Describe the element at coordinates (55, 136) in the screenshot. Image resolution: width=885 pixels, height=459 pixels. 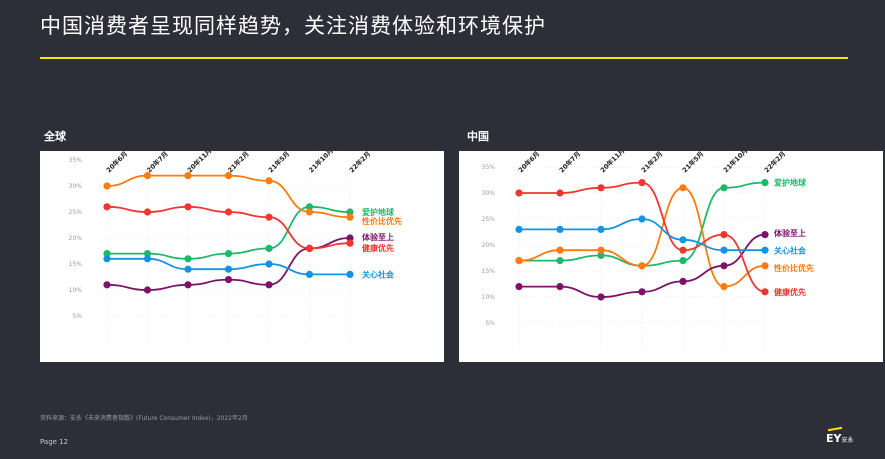
I see `panel-title-global: 全球` at that location.